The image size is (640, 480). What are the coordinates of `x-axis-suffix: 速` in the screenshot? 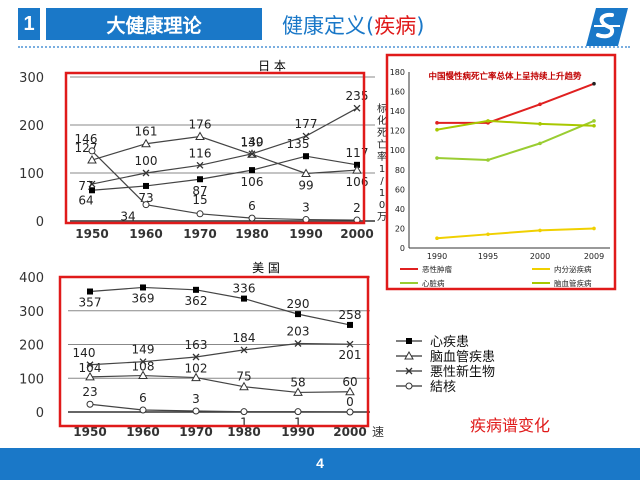 It's located at (378, 432).